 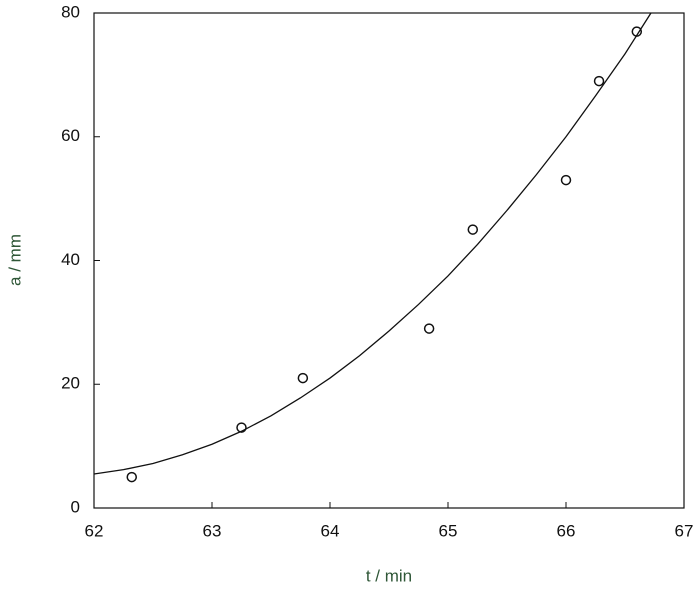 What do you see at coordinates (448, 530) in the screenshot?
I see `x-tick-label: 65` at bounding box center [448, 530].